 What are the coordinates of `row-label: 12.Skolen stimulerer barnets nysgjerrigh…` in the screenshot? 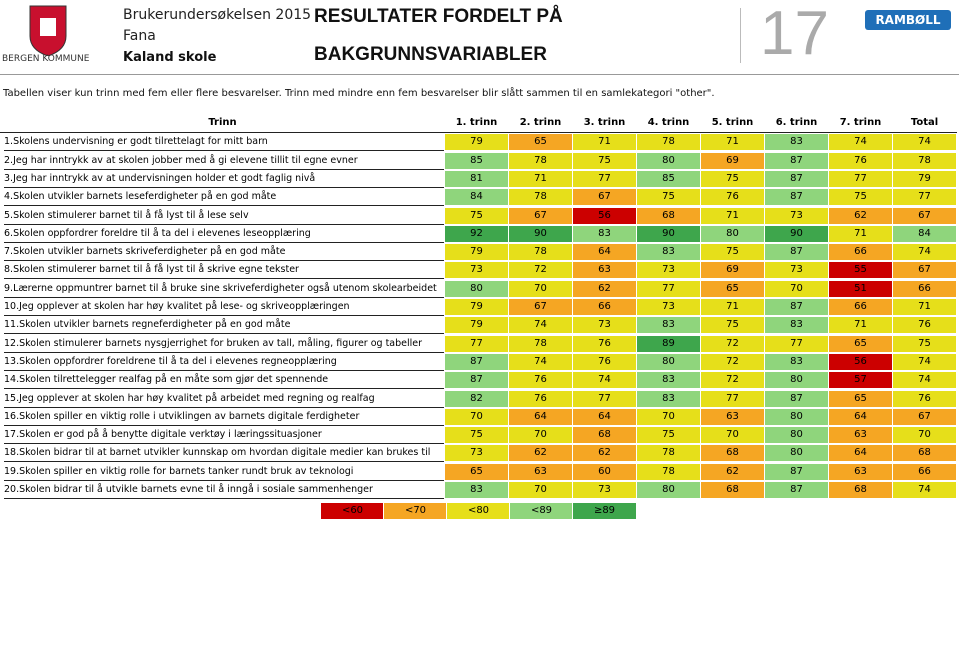 It's located at (224, 344).